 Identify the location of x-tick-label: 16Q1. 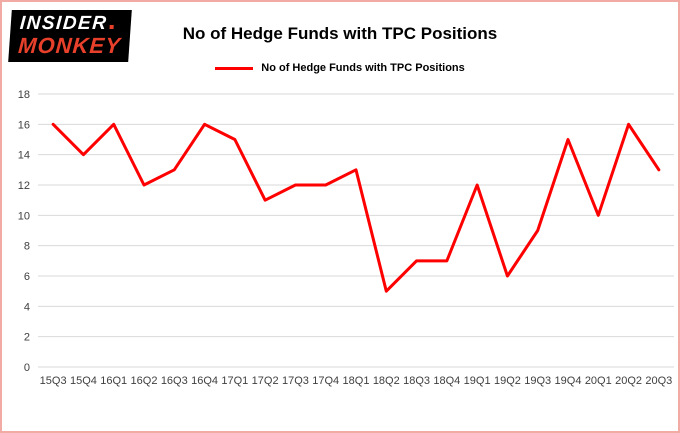
(113, 381).